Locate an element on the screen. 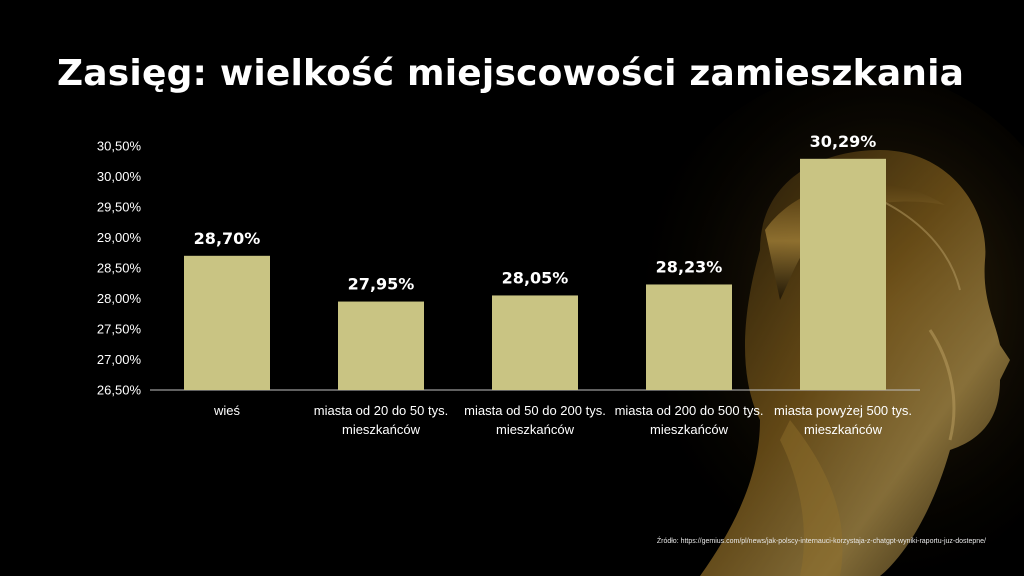 The width and height of the screenshot is (1024, 576). y-tick-label: 27,00% is located at coordinates (119, 359).